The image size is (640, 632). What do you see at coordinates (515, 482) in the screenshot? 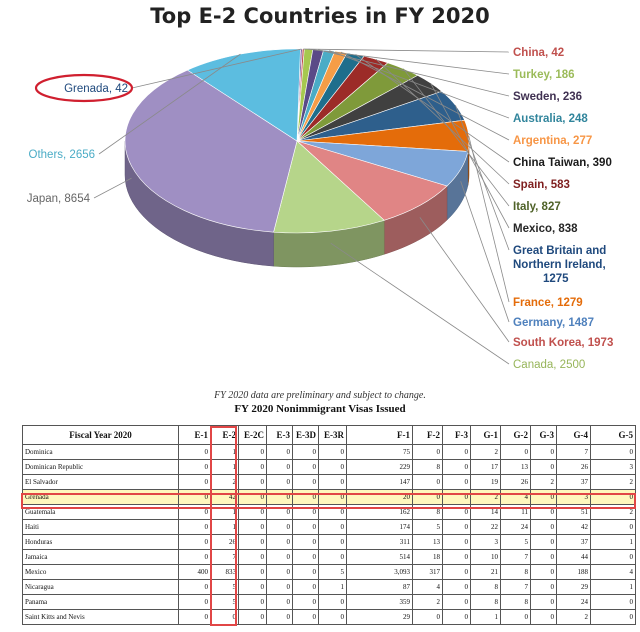
I see `value-cell: 26` at bounding box center [515, 482].